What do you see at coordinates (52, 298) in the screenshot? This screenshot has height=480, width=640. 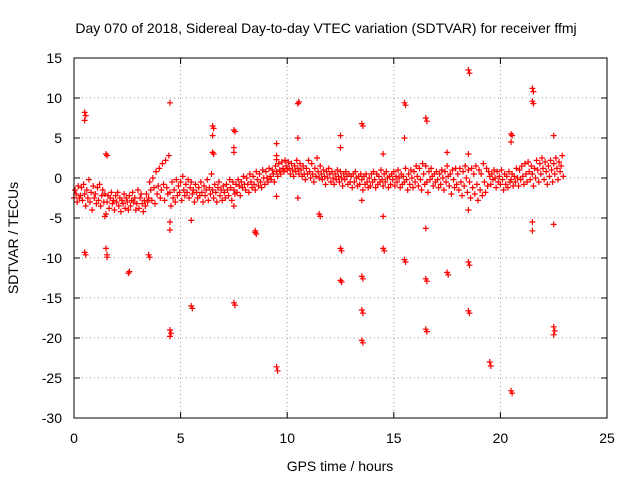 I see `y-tick-label: -15` at bounding box center [52, 298].